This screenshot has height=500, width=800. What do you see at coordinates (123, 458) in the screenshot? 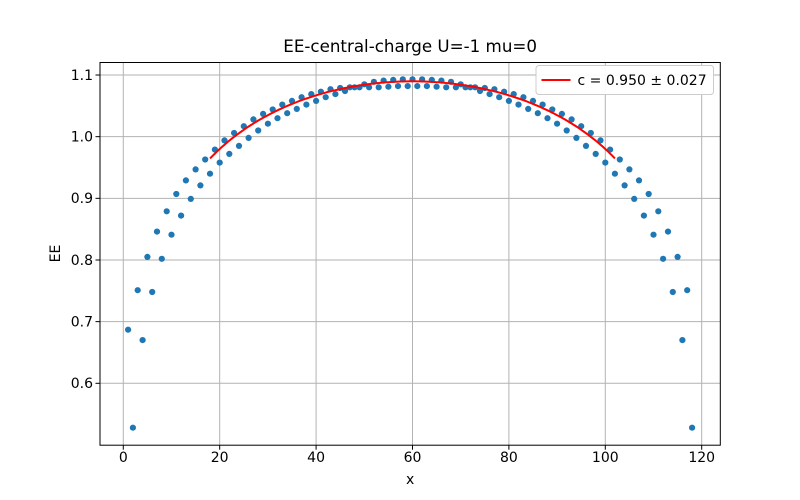
I see `x-tick-label: 0` at bounding box center [123, 458].